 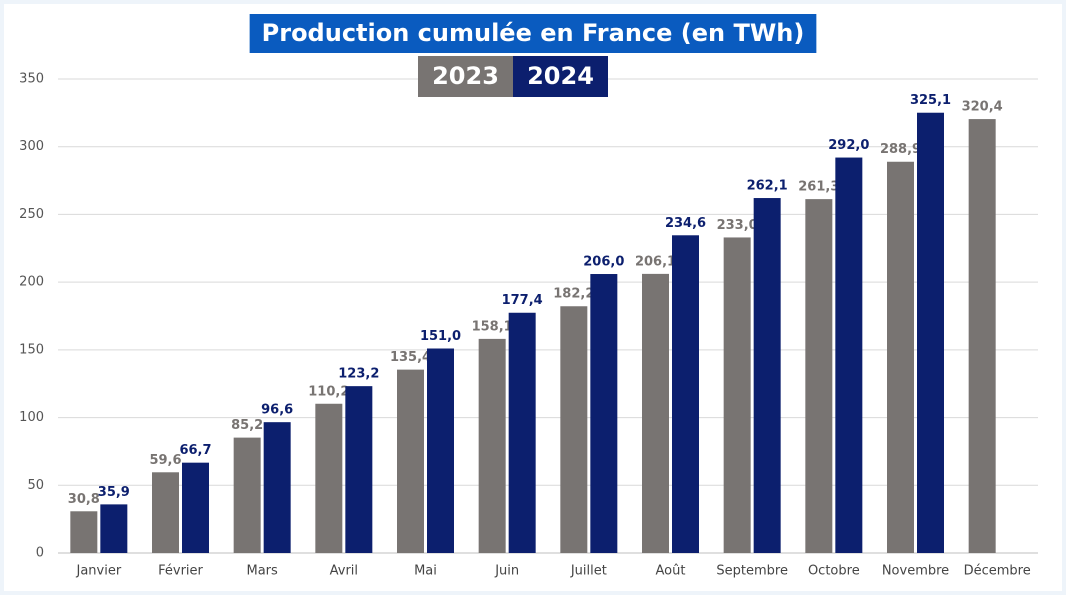 I want to click on data-label: 35,9, so click(x=114, y=492).